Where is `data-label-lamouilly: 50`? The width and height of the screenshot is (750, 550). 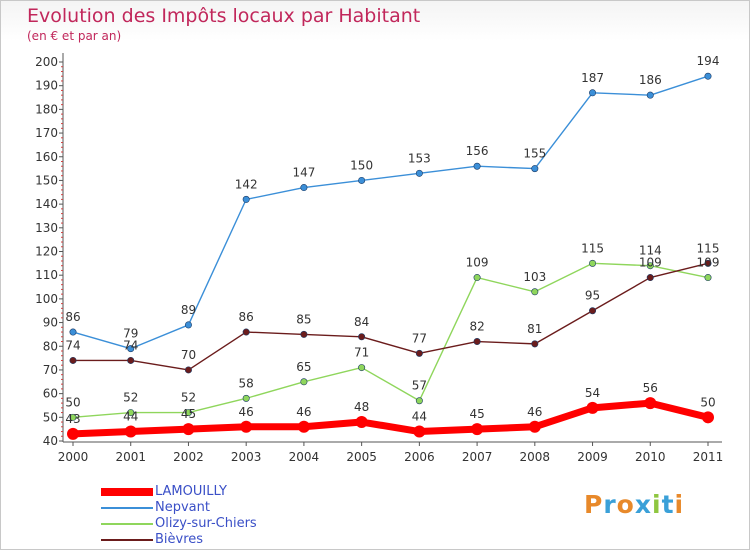
data-label-lamouilly: 50 is located at coordinates (707, 402).